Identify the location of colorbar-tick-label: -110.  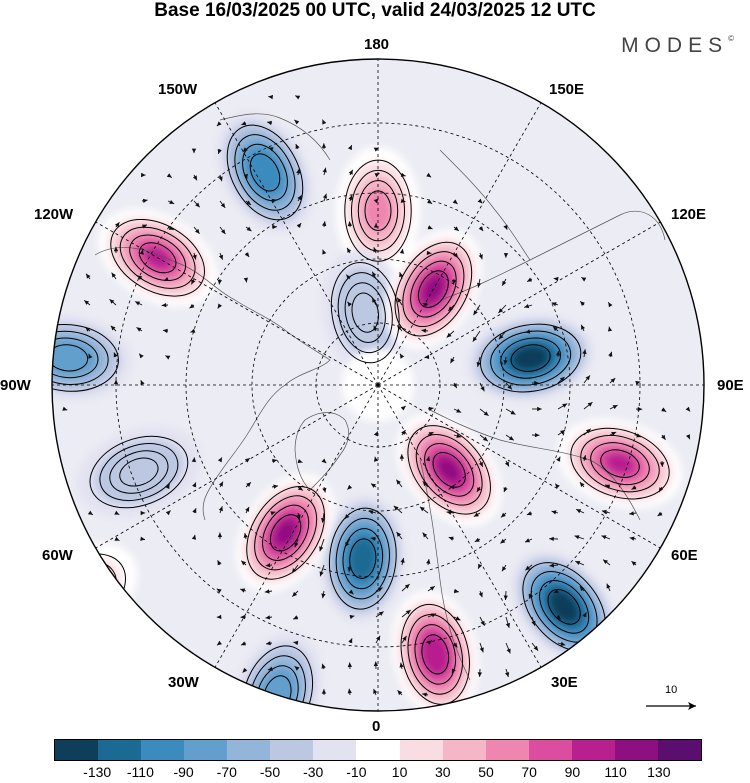
(140, 772).